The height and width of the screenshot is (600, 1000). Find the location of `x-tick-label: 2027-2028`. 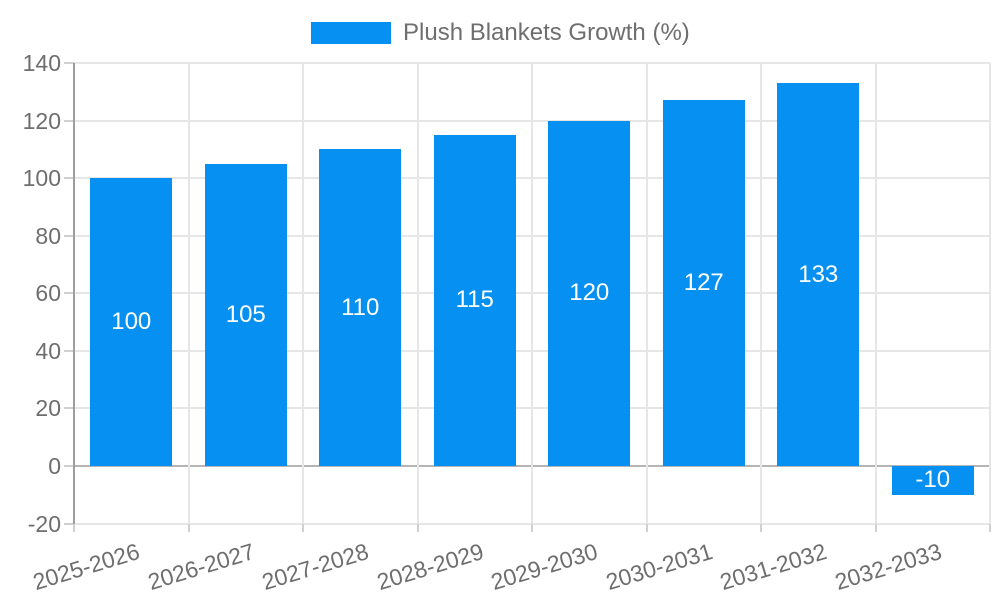

x-tick-label: 2027-2028 is located at coordinates (315, 567).